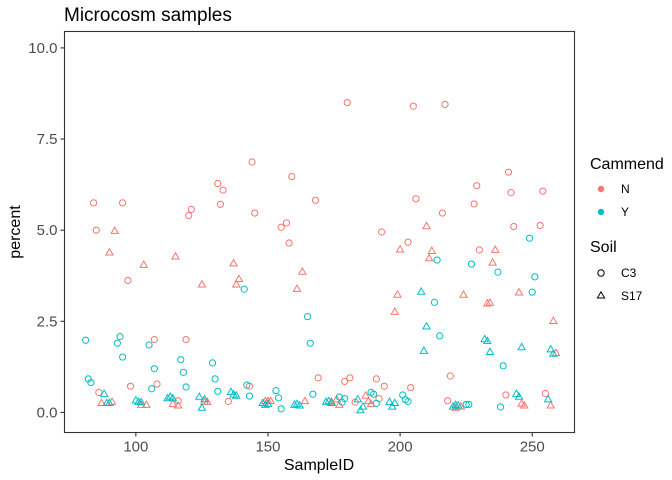 The image size is (672, 480). I want to click on y-tick-label-2.5: 2.5, so click(47, 321).